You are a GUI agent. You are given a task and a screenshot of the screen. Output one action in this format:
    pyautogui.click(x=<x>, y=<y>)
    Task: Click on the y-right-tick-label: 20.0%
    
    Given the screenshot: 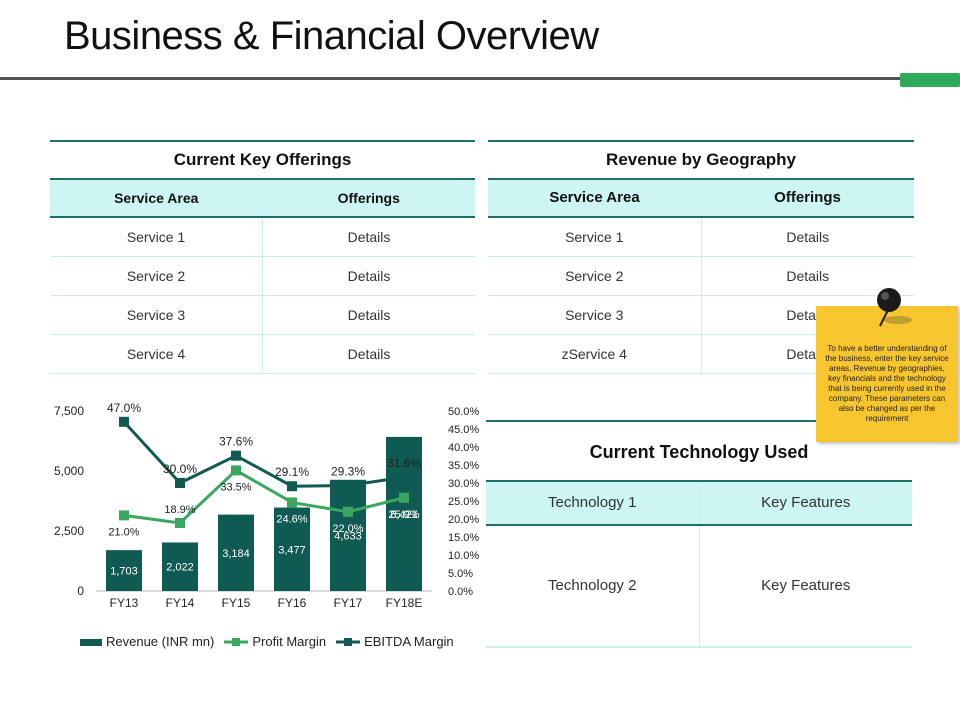 What is the action you would take?
    pyautogui.click(x=463, y=520)
    